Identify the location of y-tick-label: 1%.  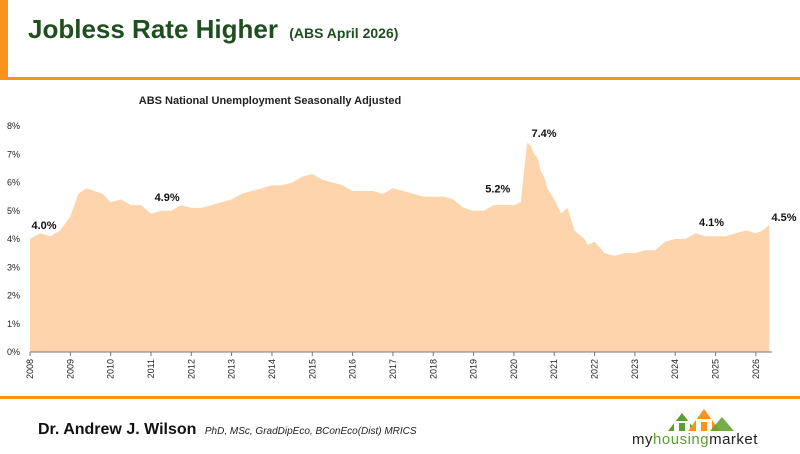
(13, 324).